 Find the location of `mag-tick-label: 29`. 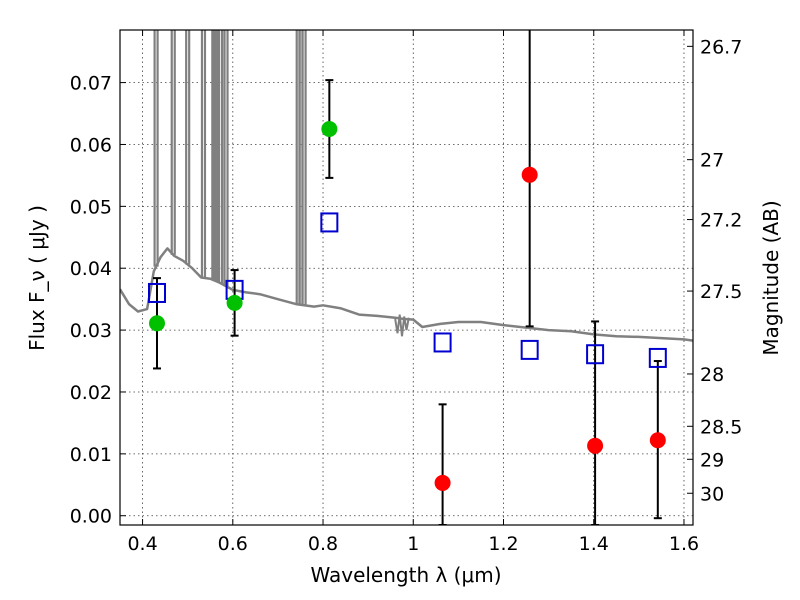

mag-tick-label: 29 is located at coordinates (712, 460).